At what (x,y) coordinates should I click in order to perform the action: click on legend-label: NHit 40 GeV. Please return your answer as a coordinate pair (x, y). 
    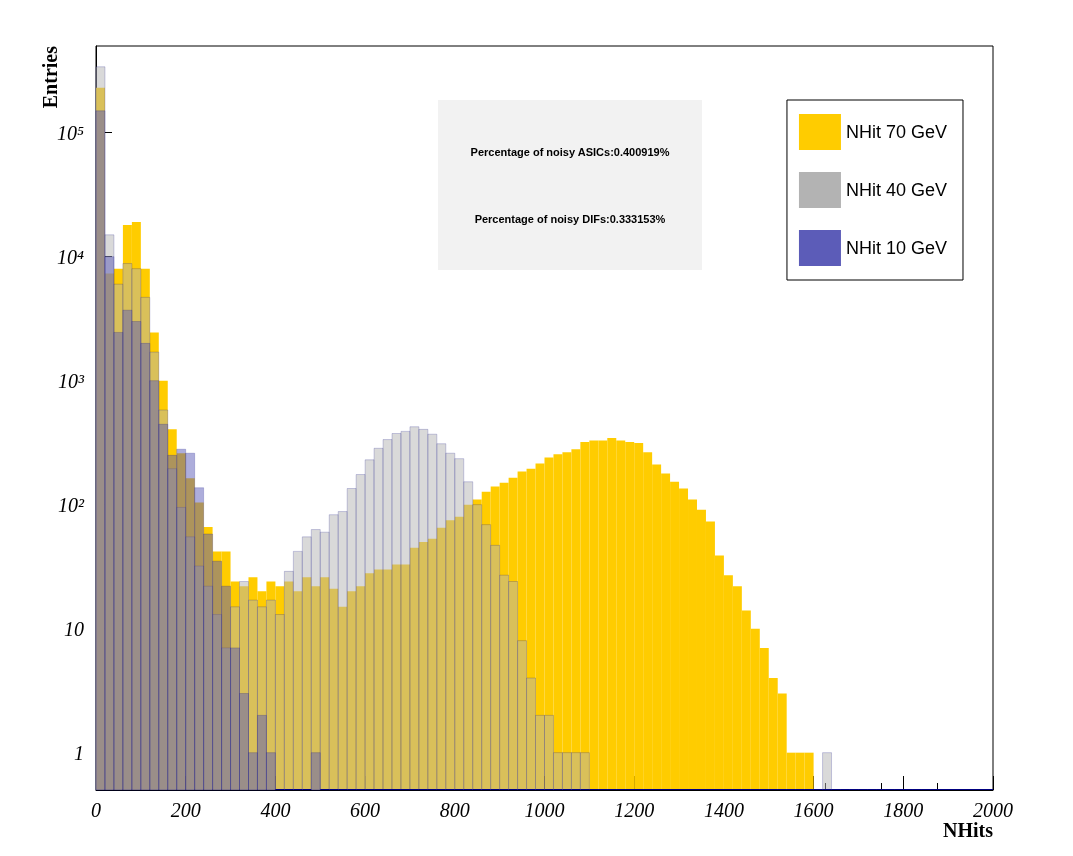
    Looking at the image, I should click on (896, 190).